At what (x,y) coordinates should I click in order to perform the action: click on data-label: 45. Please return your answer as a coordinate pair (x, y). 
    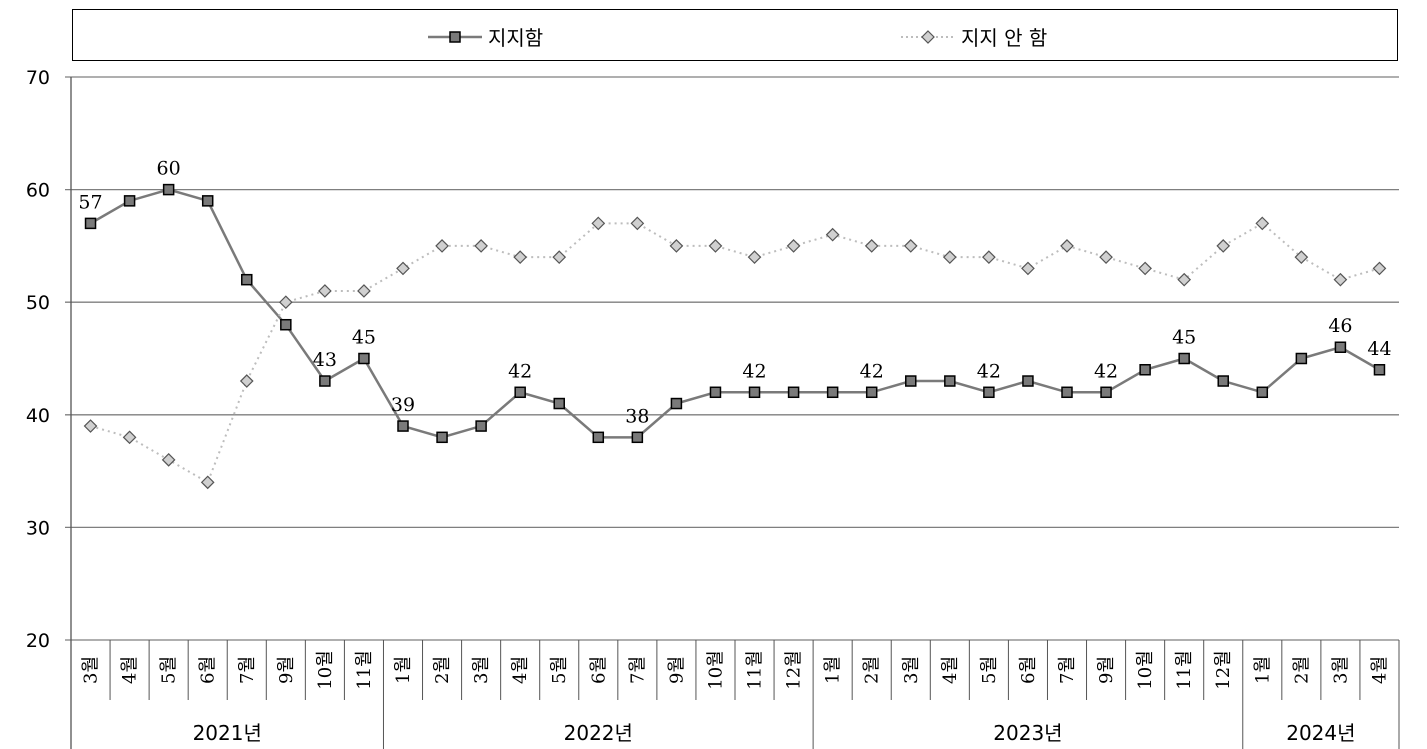
    Looking at the image, I should click on (1184, 338).